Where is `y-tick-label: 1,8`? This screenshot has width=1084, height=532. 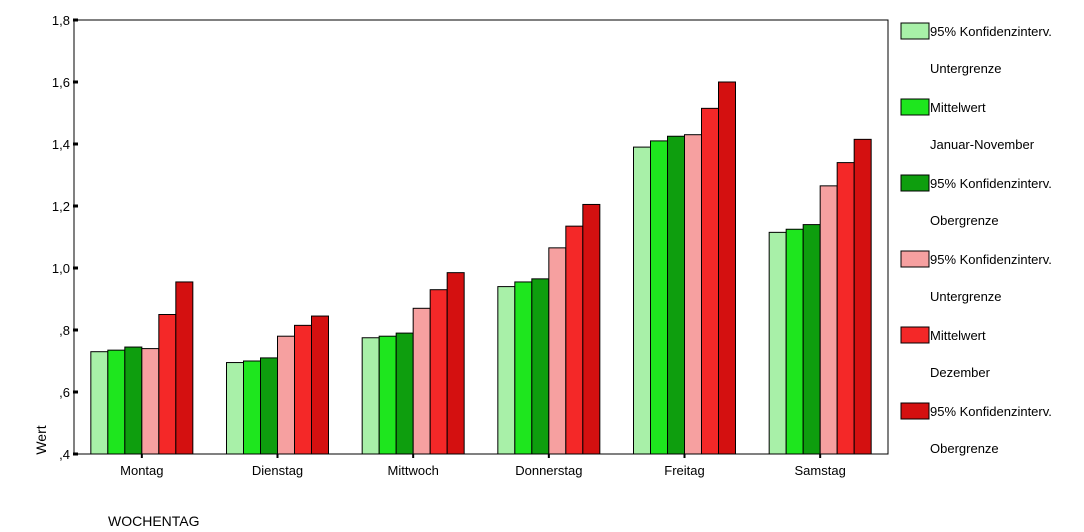
y-tick-label: 1,8 is located at coordinates (61, 20).